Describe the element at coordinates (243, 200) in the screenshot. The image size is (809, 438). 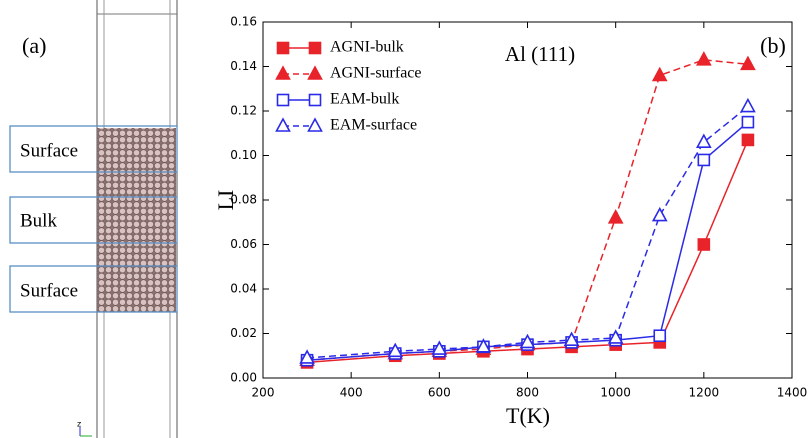
I see `y-tick-label: 0.08` at that location.